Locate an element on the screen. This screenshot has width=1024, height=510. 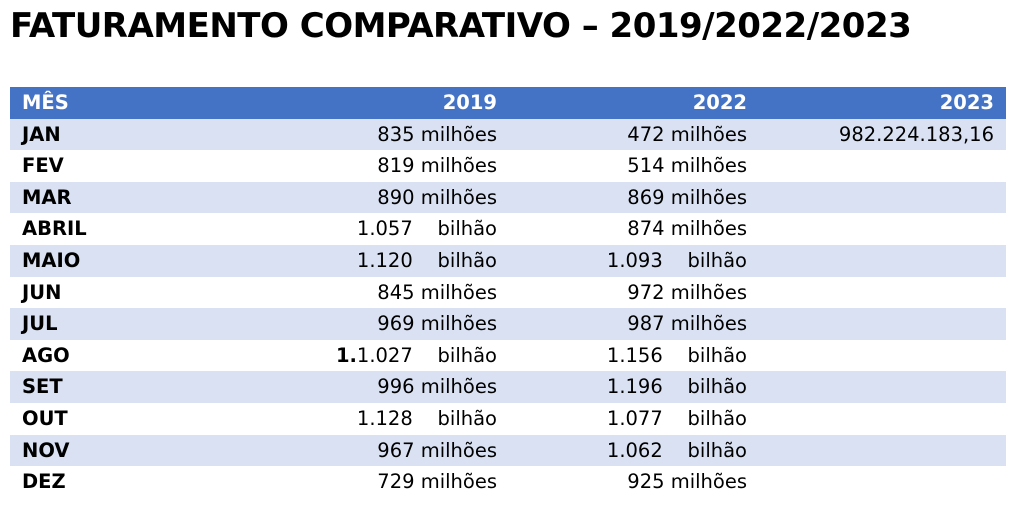
header-2019: 2019 is located at coordinates (384, 103).